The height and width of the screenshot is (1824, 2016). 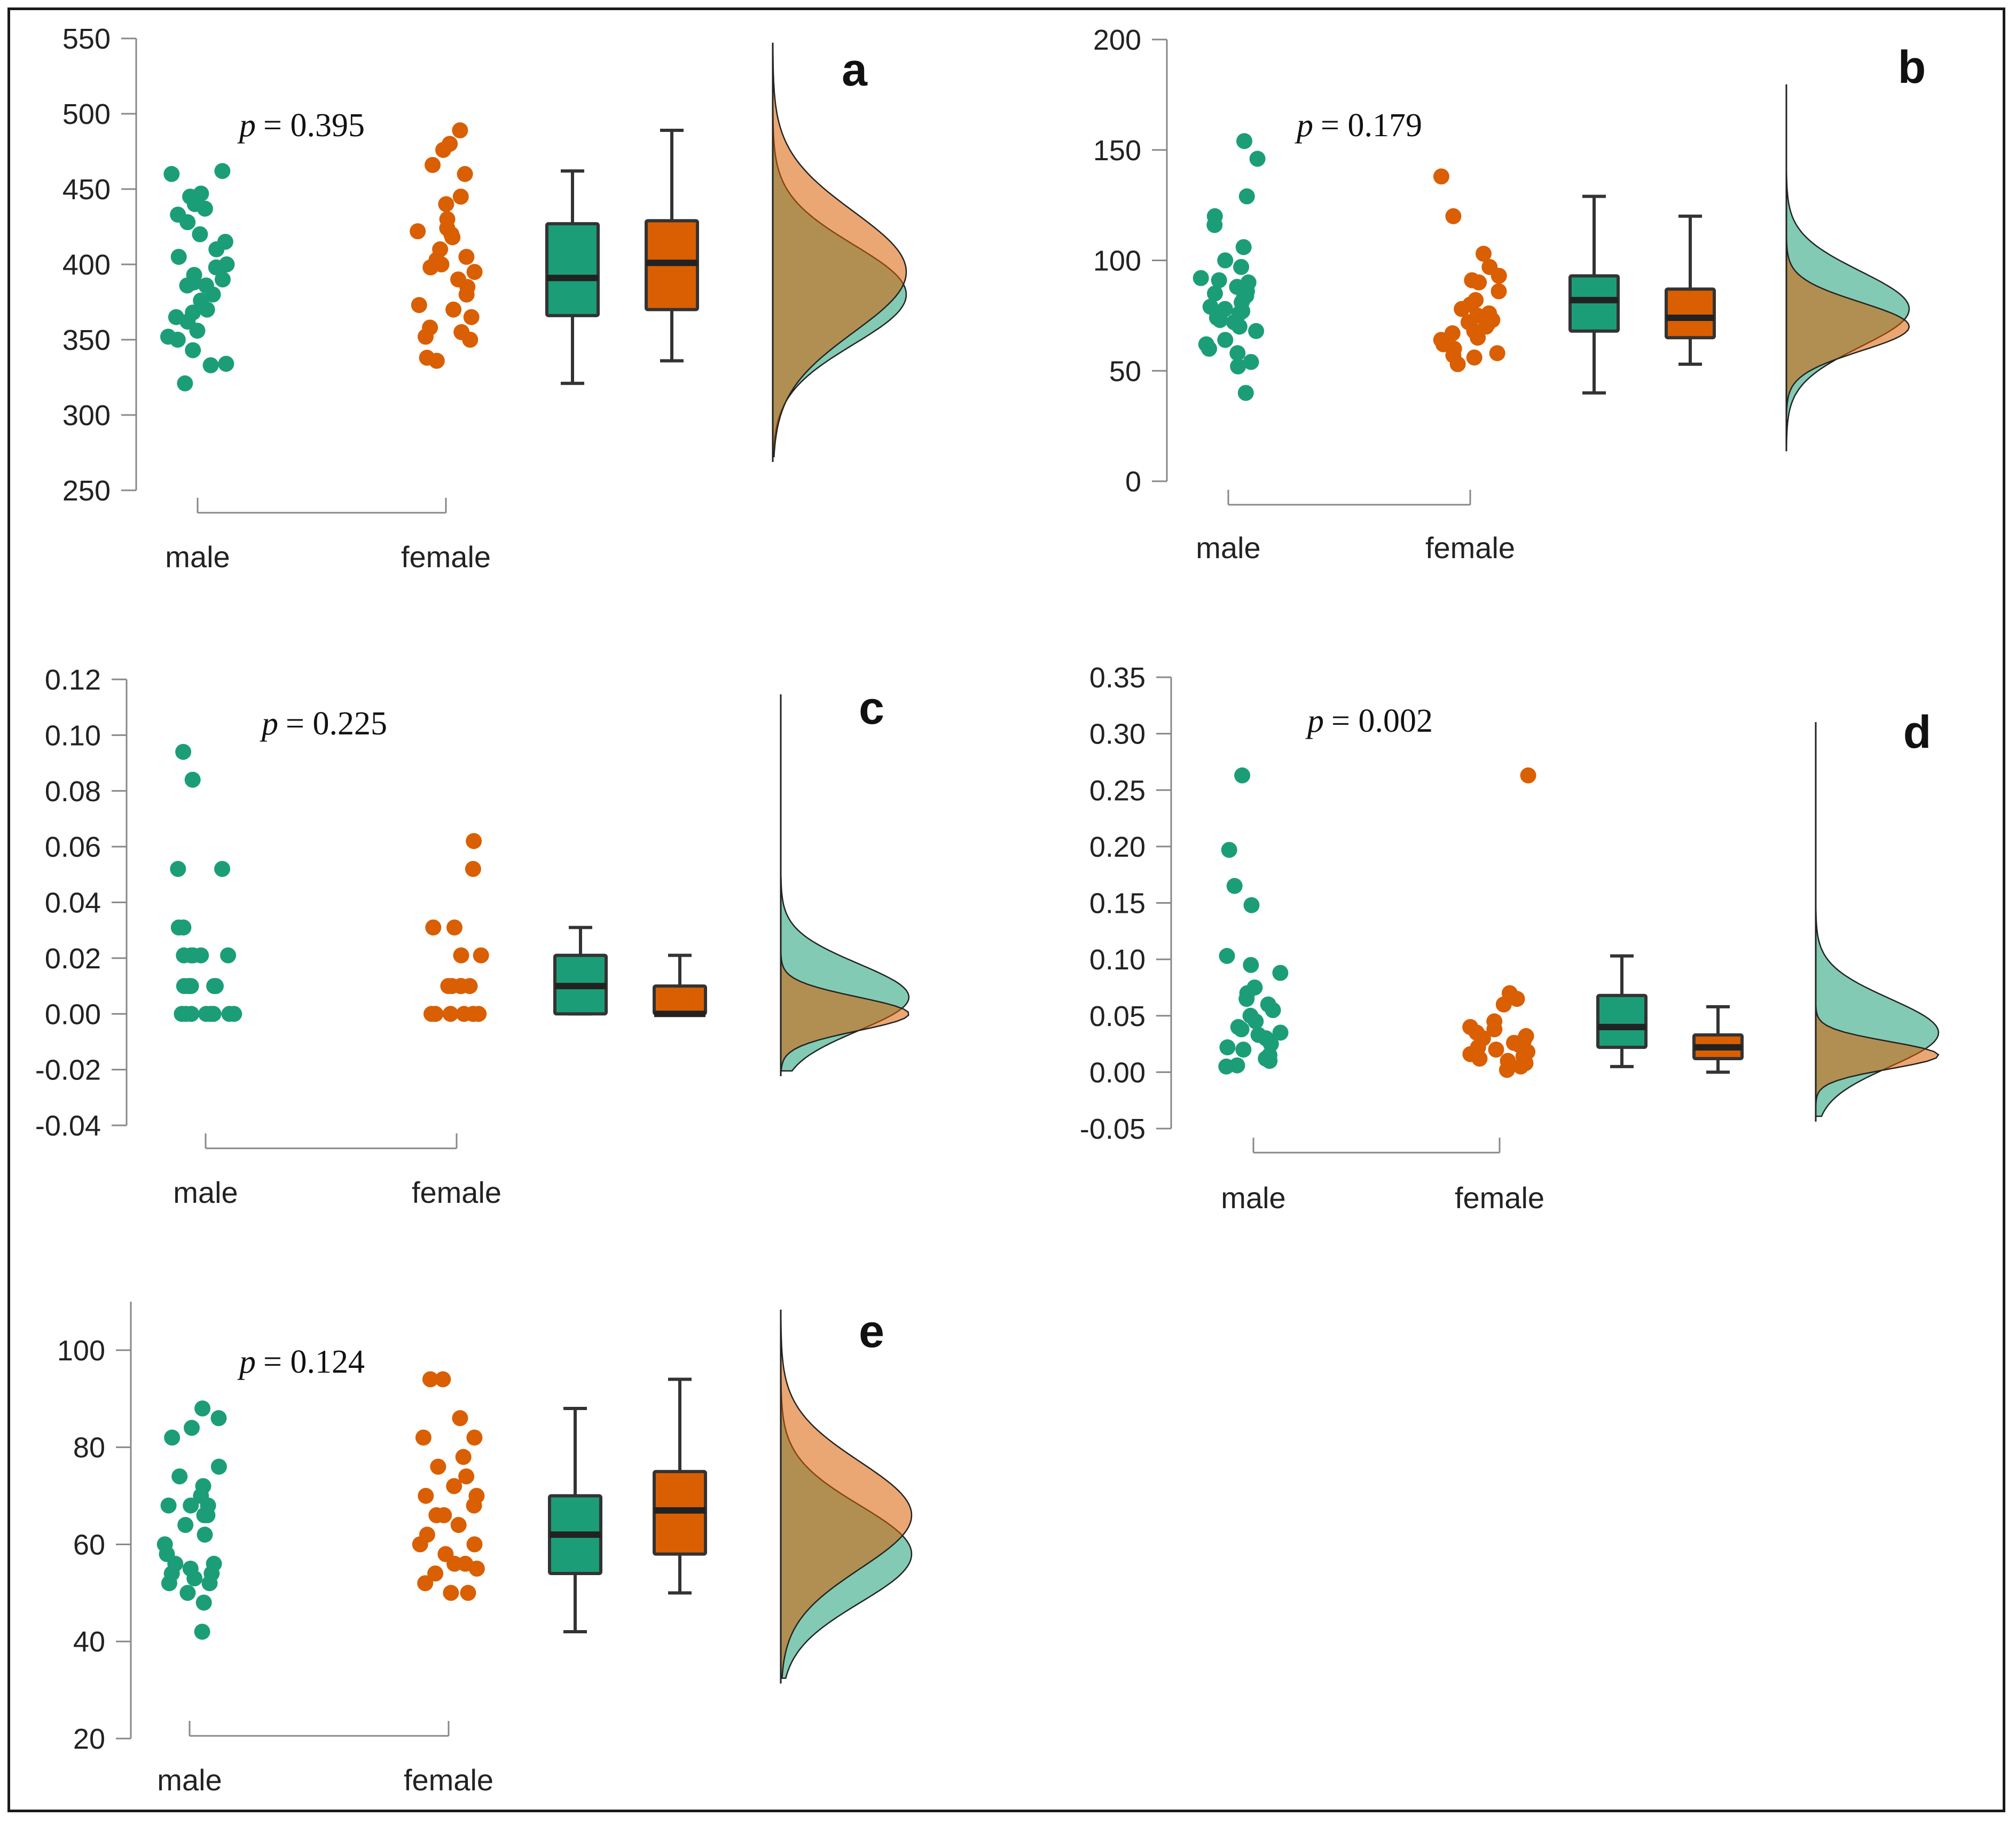 What do you see at coordinates (1113, 1129) in the screenshot?
I see `y-tick-label: -0.05` at bounding box center [1113, 1129].